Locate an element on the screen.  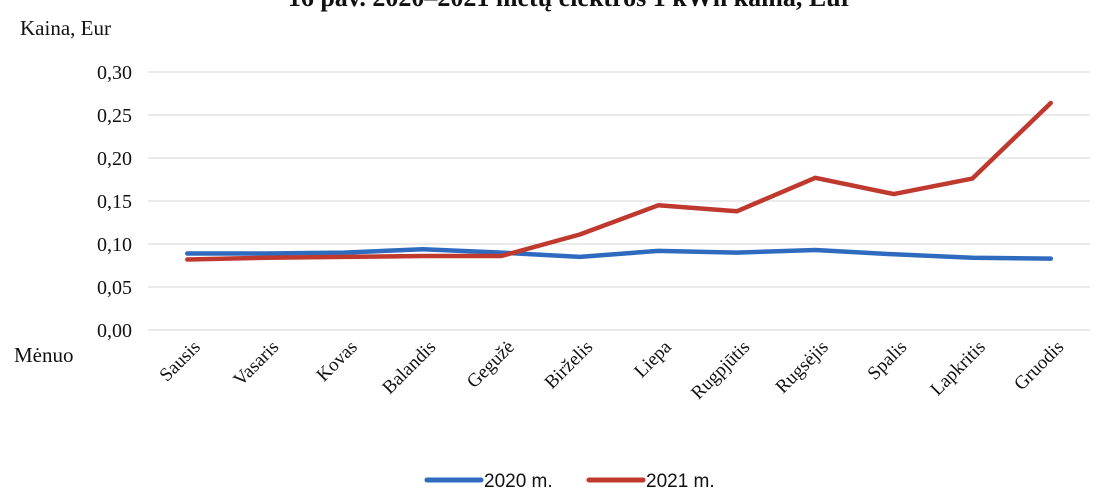
x-tick-label: Kovas is located at coordinates (337, 361).